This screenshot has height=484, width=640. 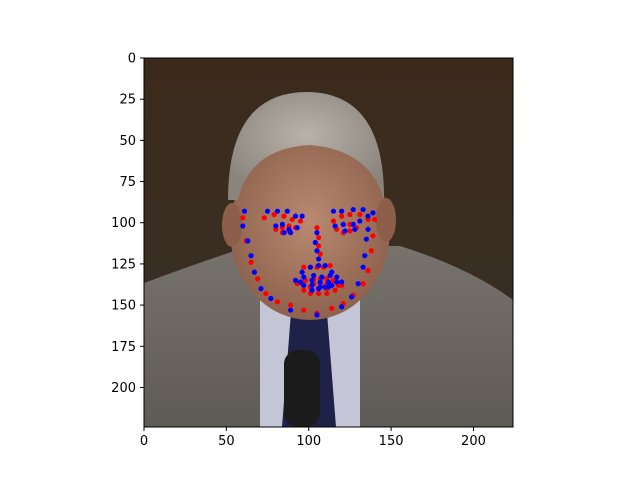 What do you see at coordinates (127, 182) in the screenshot?
I see `y-tick-label: 75` at bounding box center [127, 182].